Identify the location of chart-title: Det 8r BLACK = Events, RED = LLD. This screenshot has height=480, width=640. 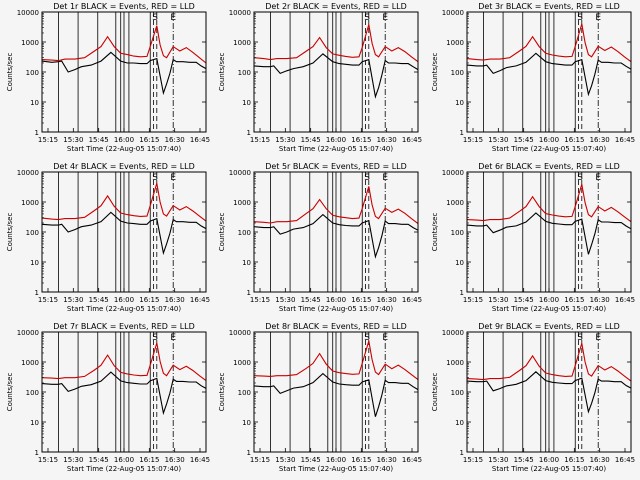
(336, 326).